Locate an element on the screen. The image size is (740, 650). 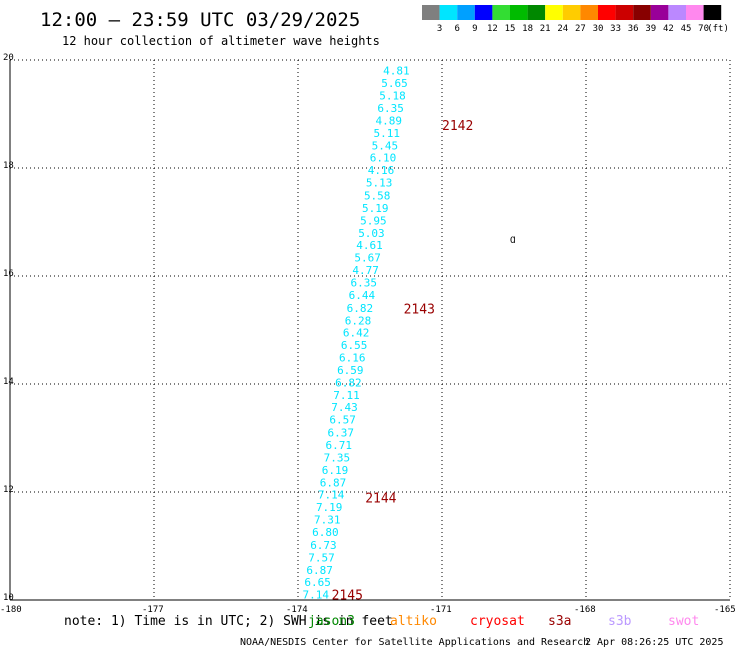
color-legend: 3 6 9 12 15 18 21 24 27 30 33 36 39 42 45 70(ft) is located at coordinates (575, 19).